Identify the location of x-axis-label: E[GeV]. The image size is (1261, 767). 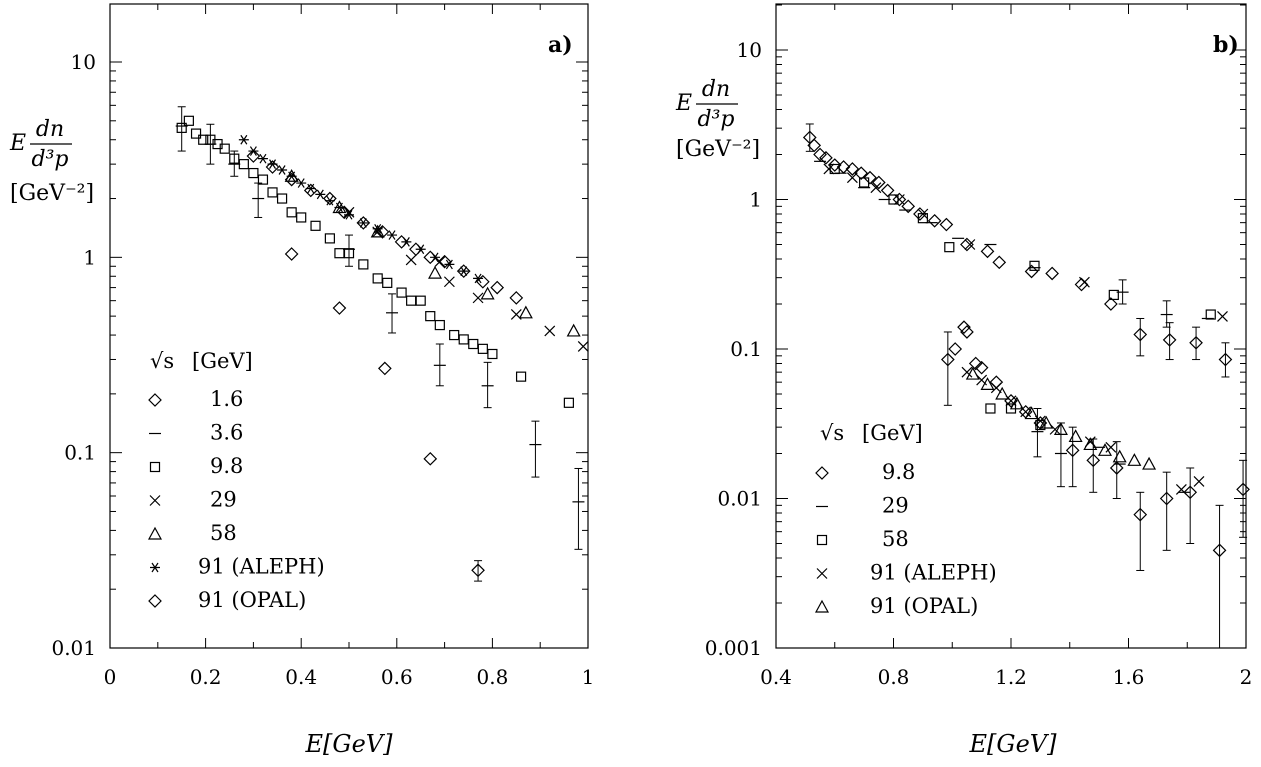
(349, 744).